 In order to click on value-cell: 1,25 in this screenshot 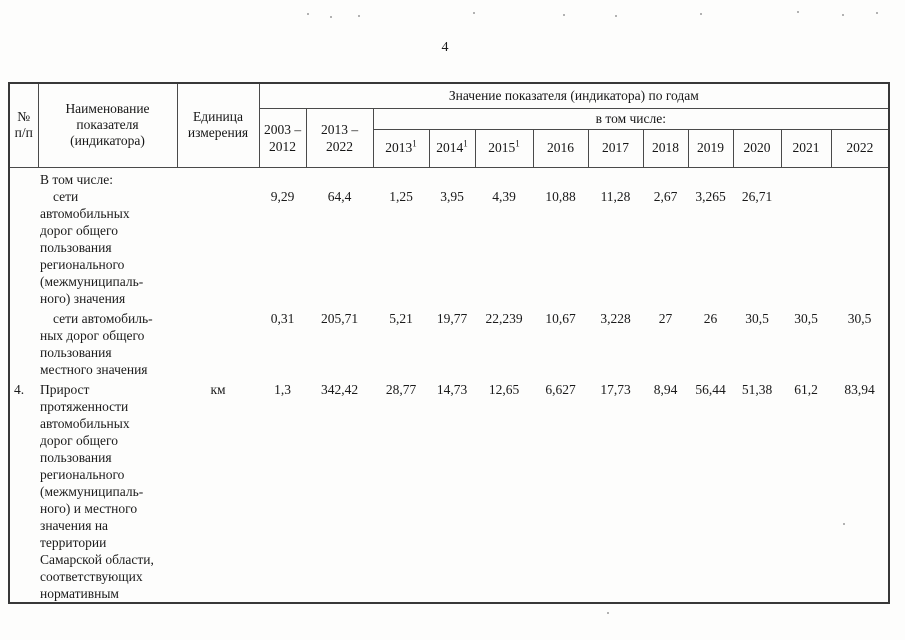, I will do `click(401, 196)`.